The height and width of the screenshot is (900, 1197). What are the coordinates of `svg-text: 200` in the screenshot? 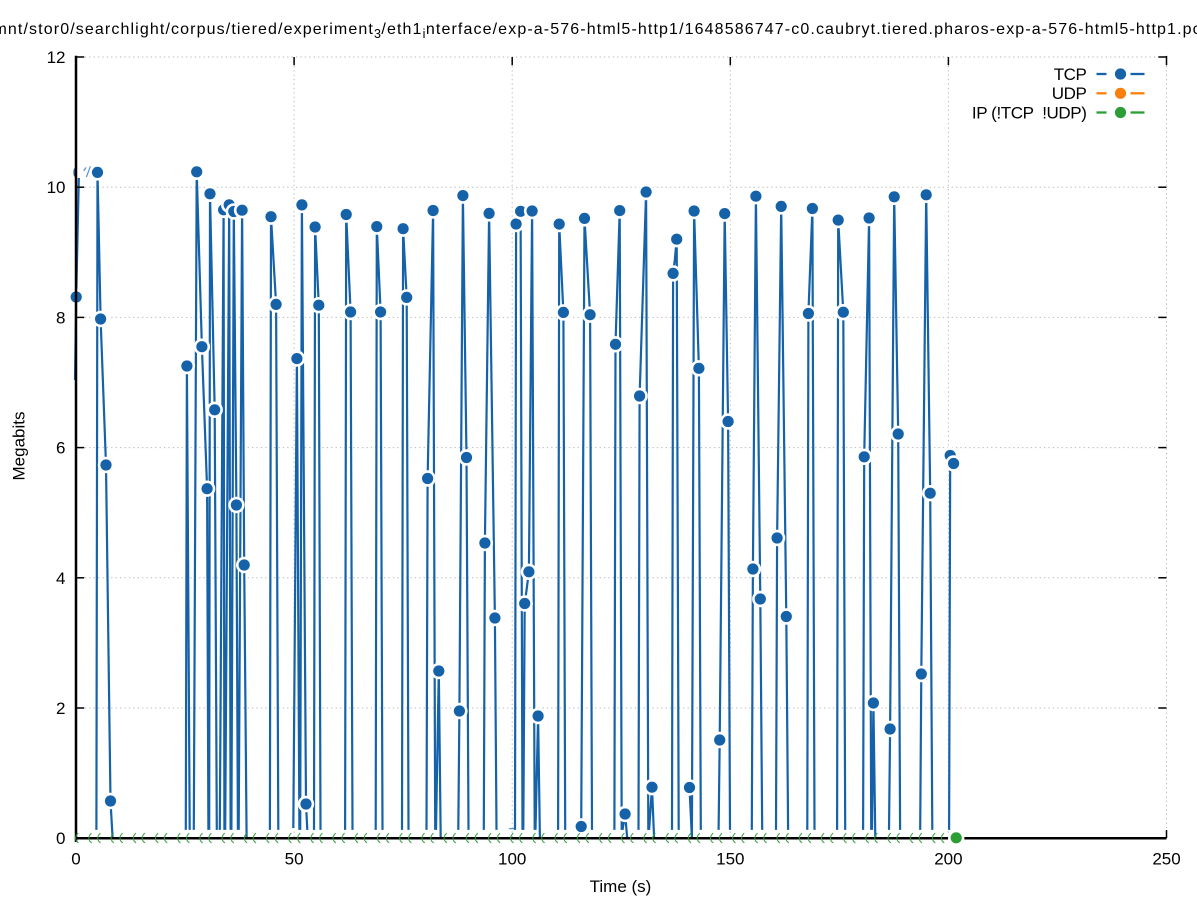 It's located at (948, 859).